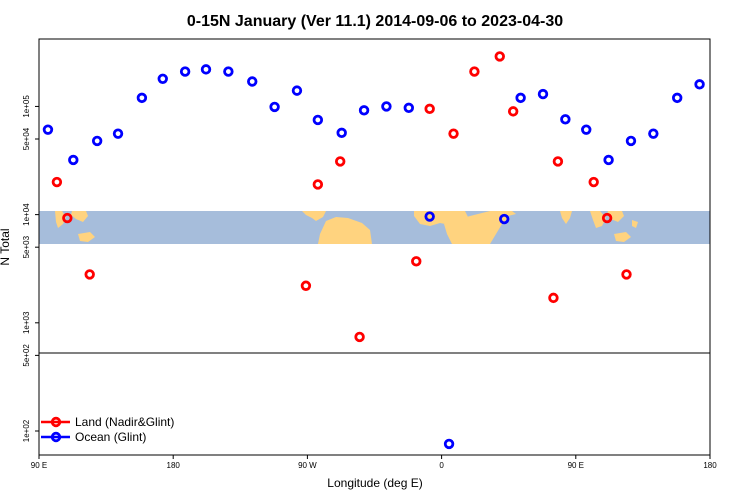  Describe the element at coordinates (307, 465) in the screenshot. I see `x-tick-label: 90 W` at that location.